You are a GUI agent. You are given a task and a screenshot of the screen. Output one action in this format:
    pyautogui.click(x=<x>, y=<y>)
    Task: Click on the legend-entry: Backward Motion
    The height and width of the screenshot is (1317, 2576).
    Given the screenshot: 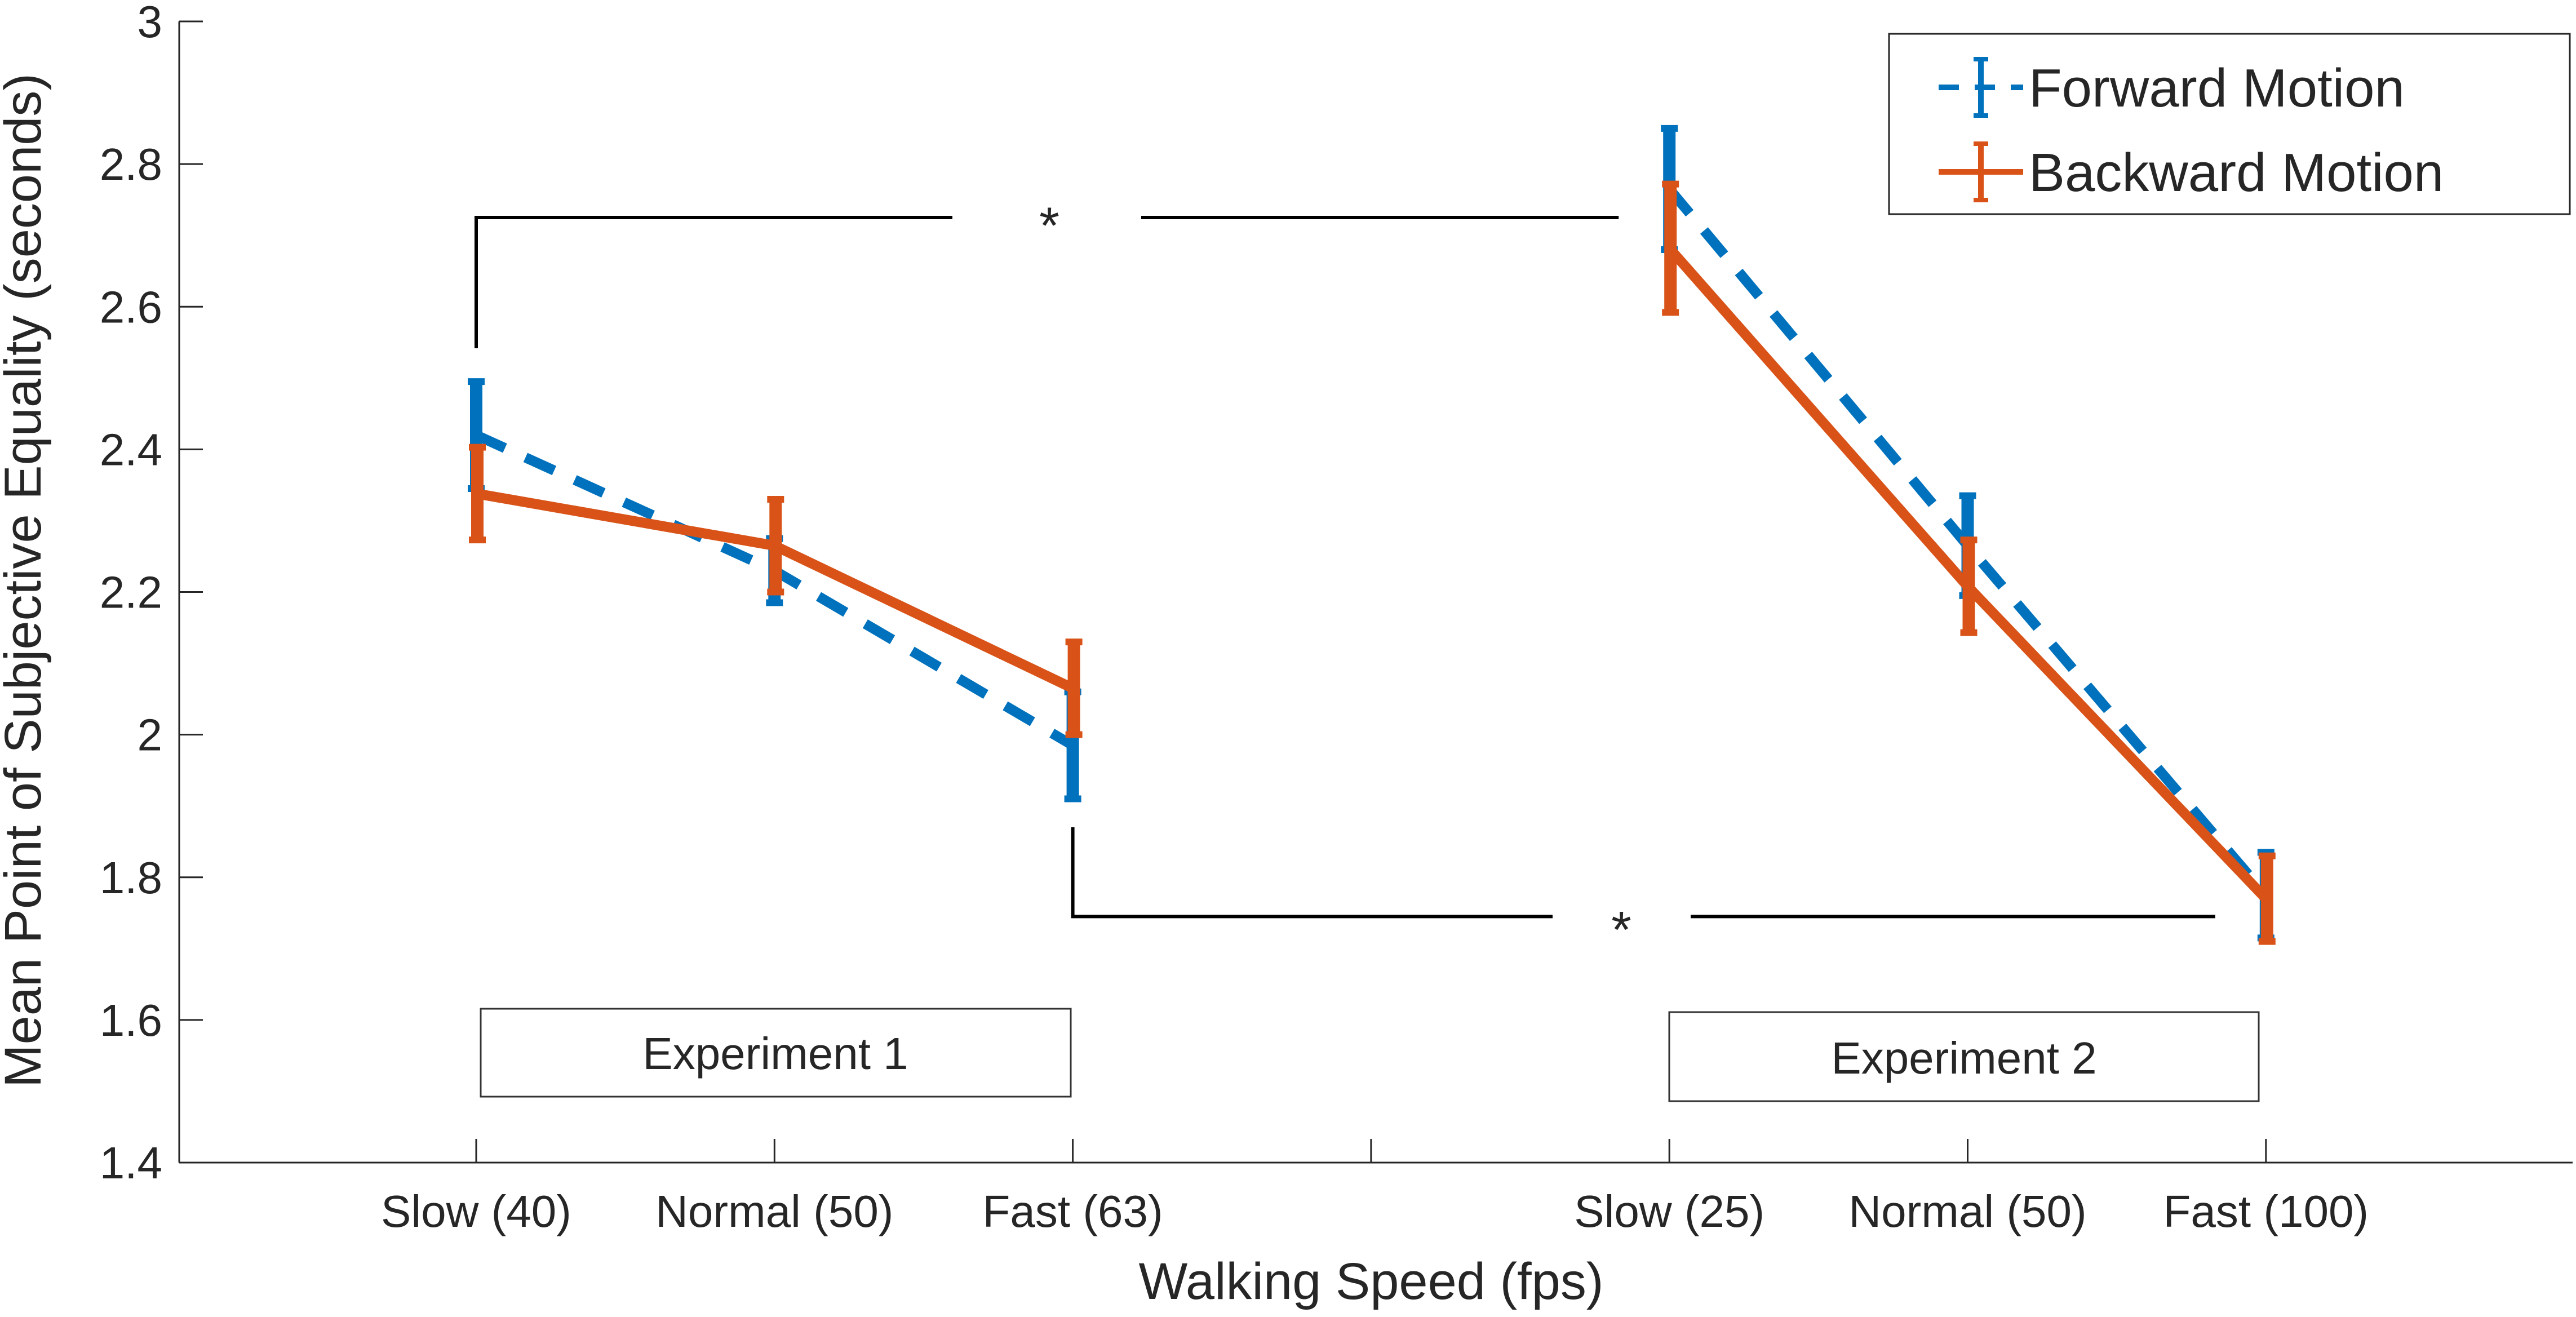 What is the action you would take?
    pyautogui.click(x=2191, y=172)
    